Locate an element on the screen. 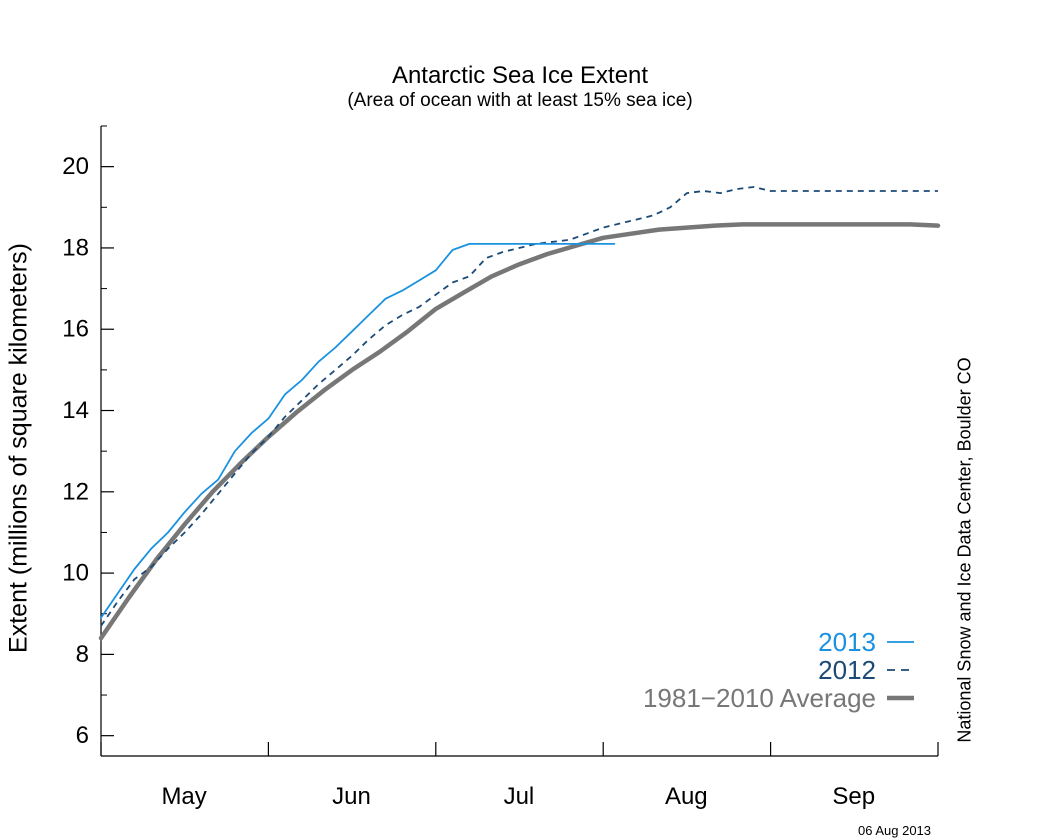 The image size is (1050, 840). x-tick-label: Jul is located at coordinates (519, 796).